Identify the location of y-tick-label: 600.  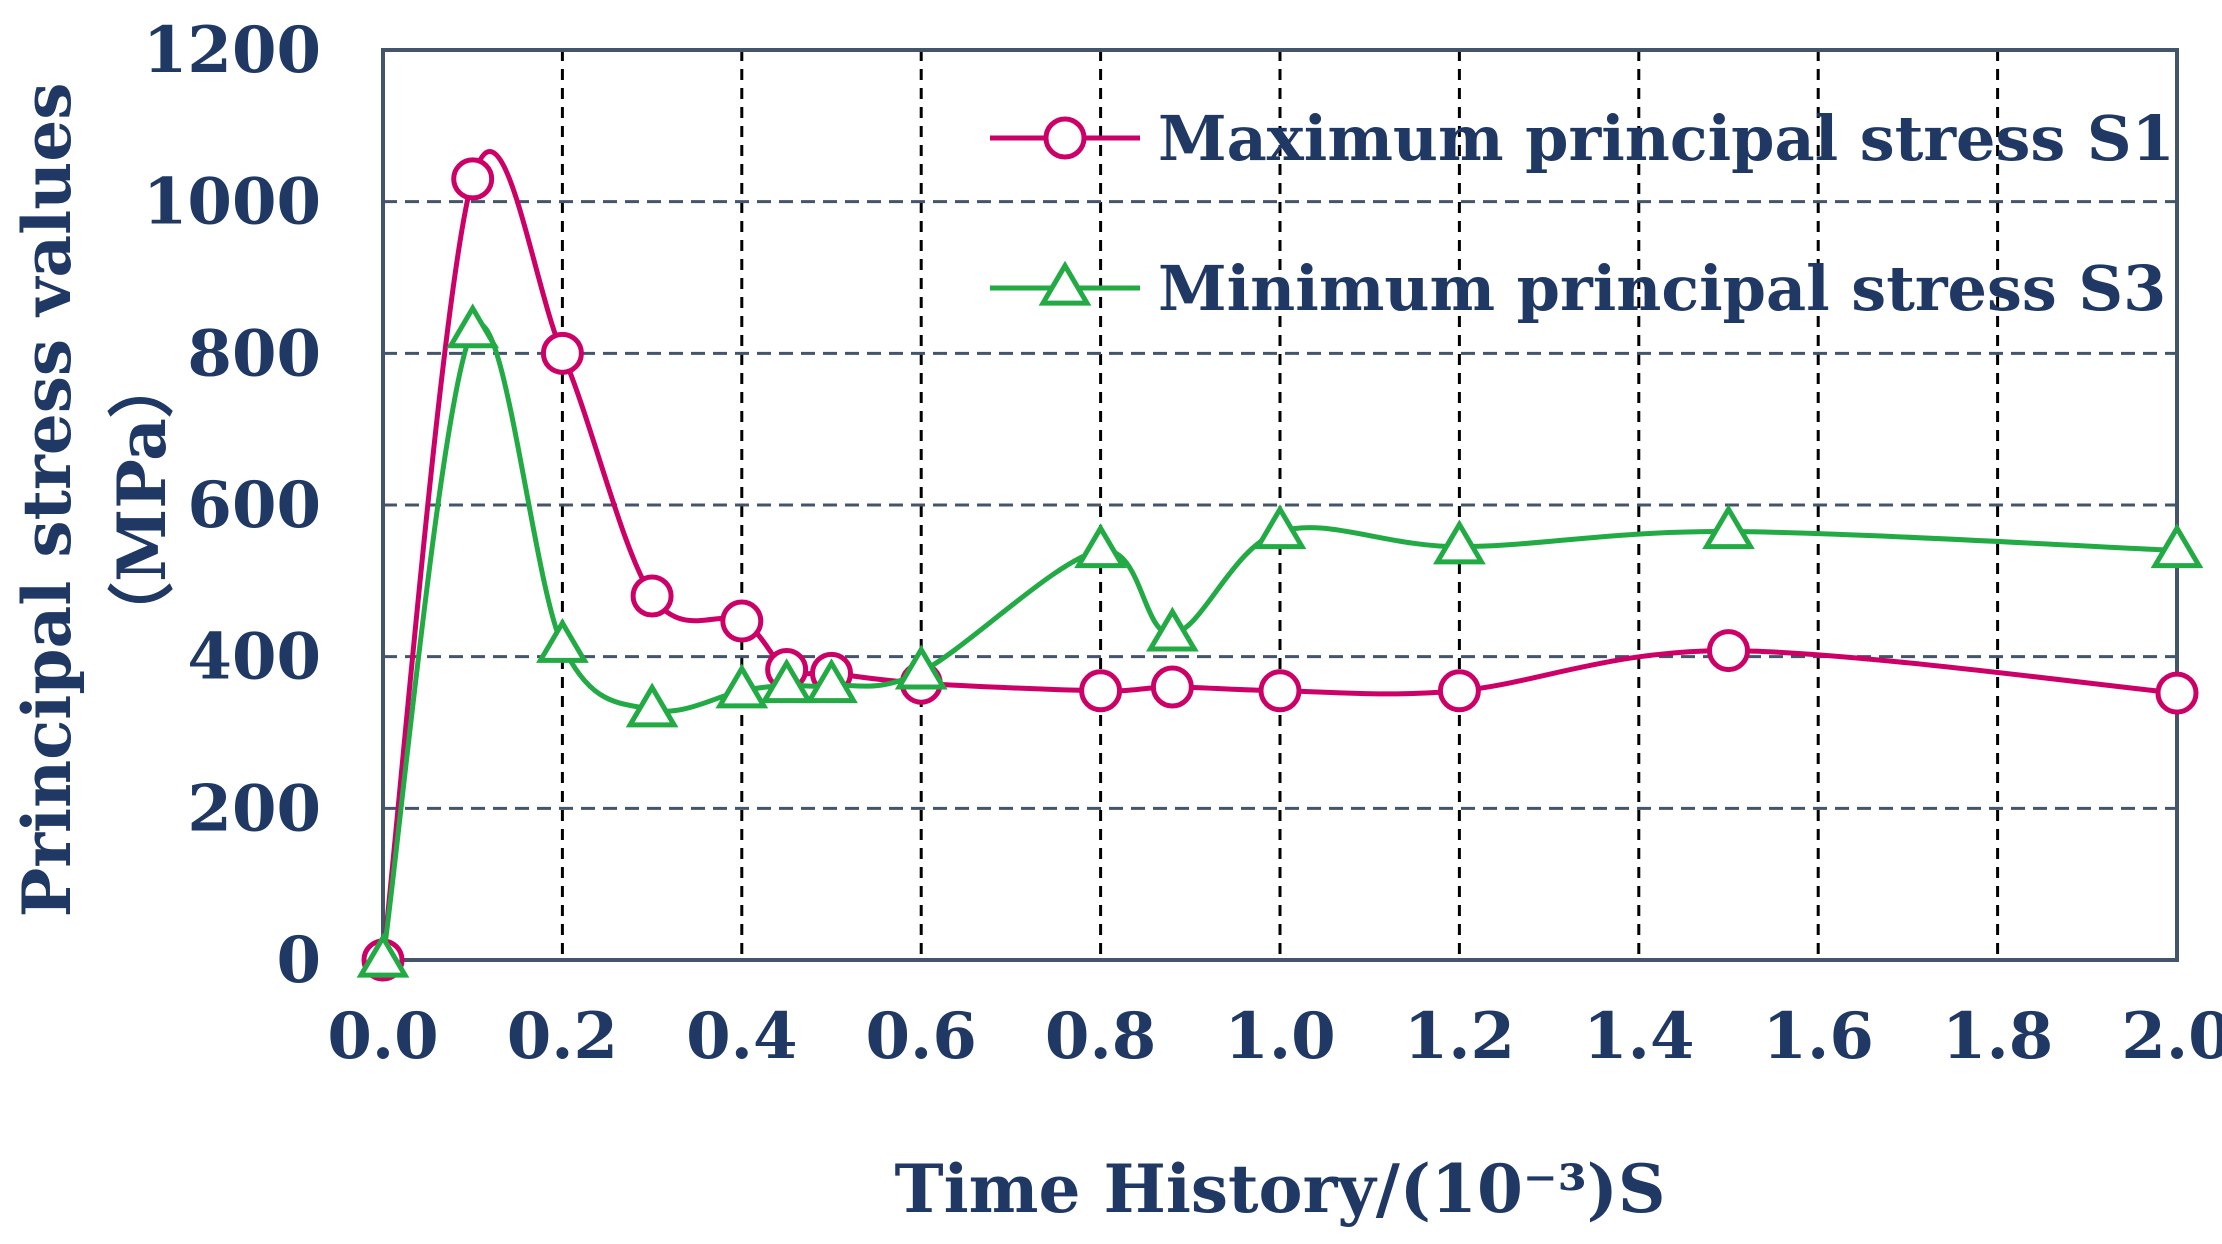
(254, 505).